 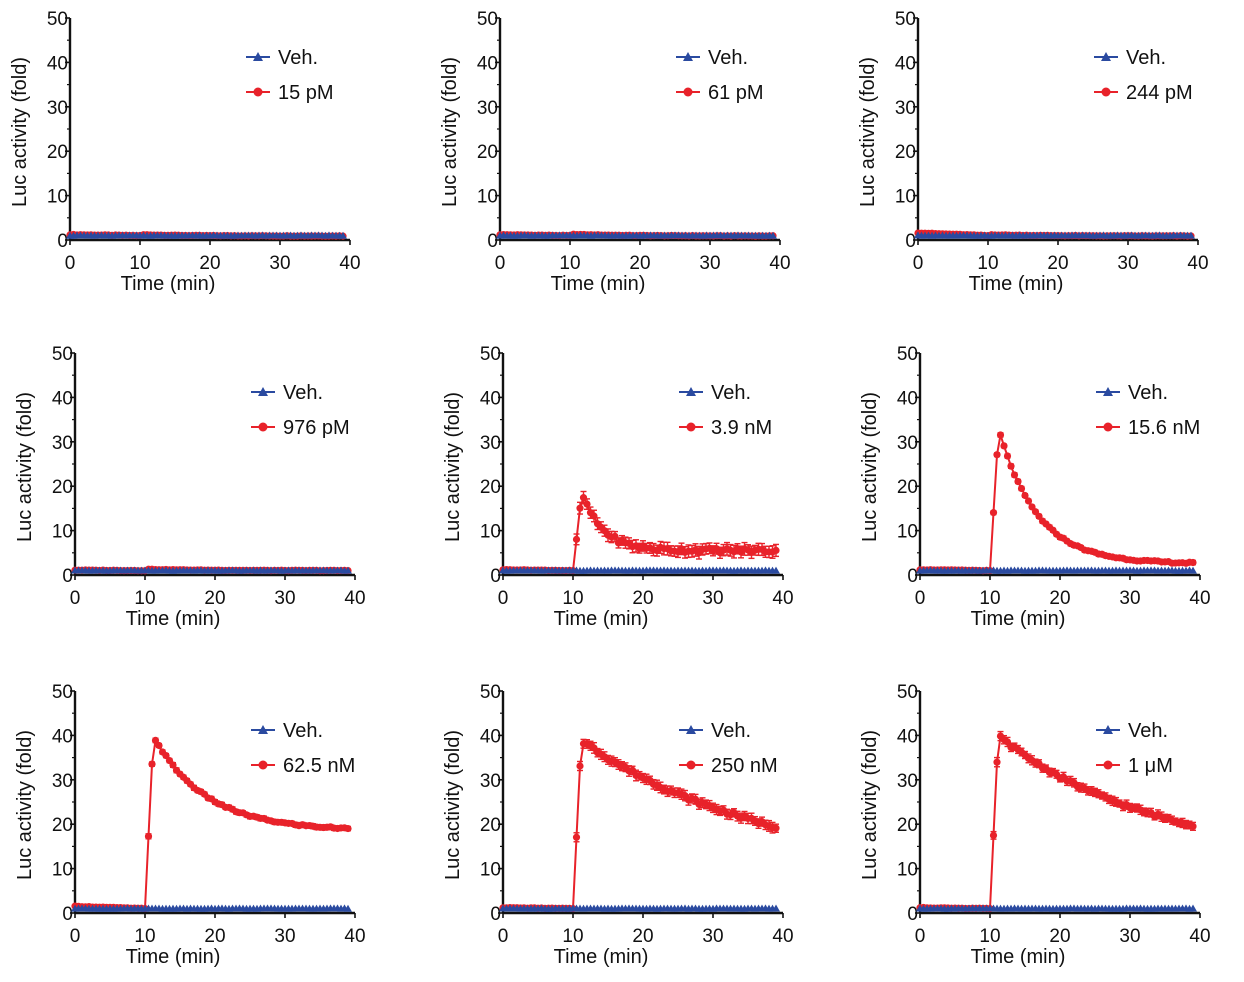 What do you see at coordinates (306, 93) in the screenshot?
I see `legend-label-treatment: 15 pM` at bounding box center [306, 93].